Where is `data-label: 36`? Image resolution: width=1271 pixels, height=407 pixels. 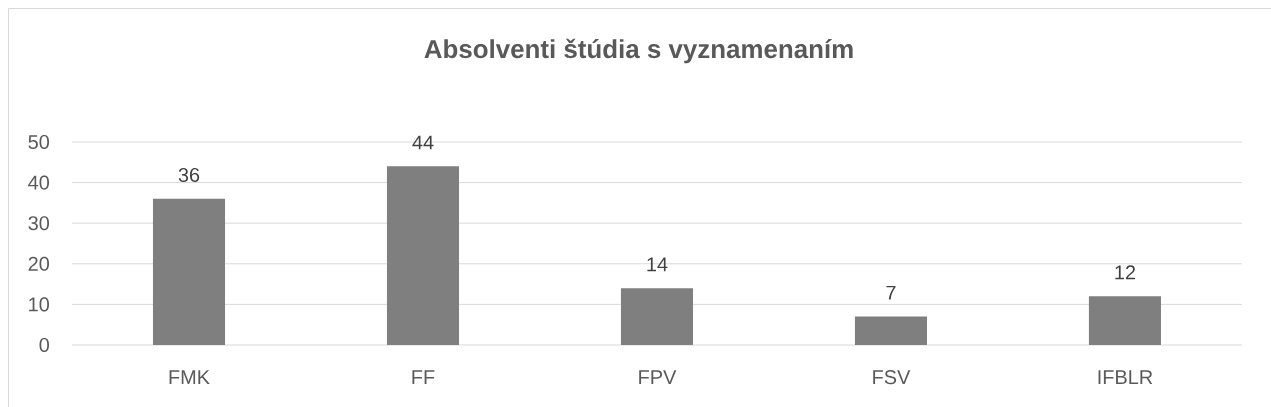
data-label: 36 is located at coordinates (189, 175).